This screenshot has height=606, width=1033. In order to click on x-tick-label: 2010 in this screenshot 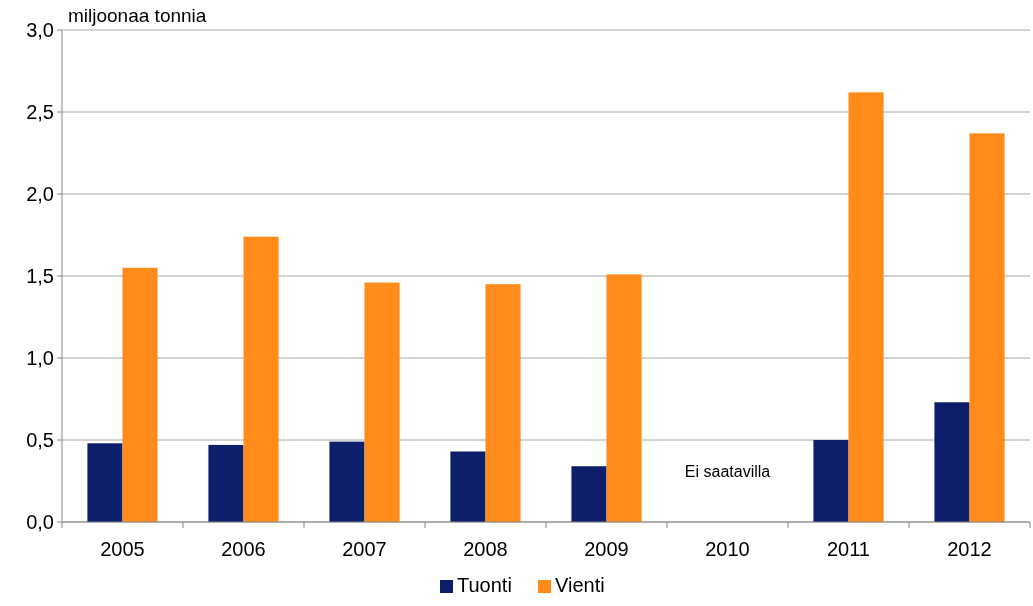, I will do `click(727, 549)`.